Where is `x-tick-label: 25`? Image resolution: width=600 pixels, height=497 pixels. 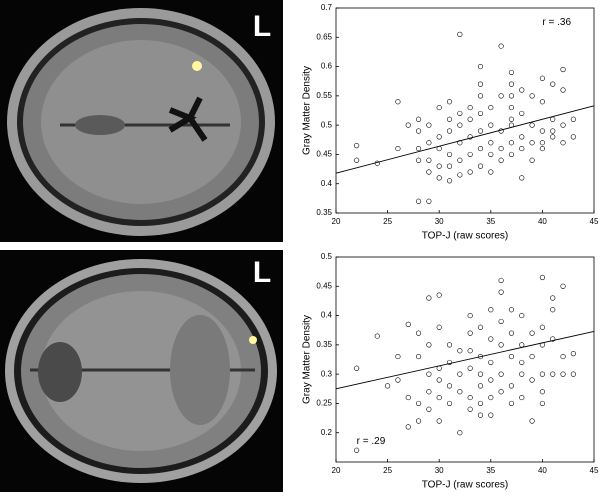 x-tick-label: 25 is located at coordinates (387, 470).